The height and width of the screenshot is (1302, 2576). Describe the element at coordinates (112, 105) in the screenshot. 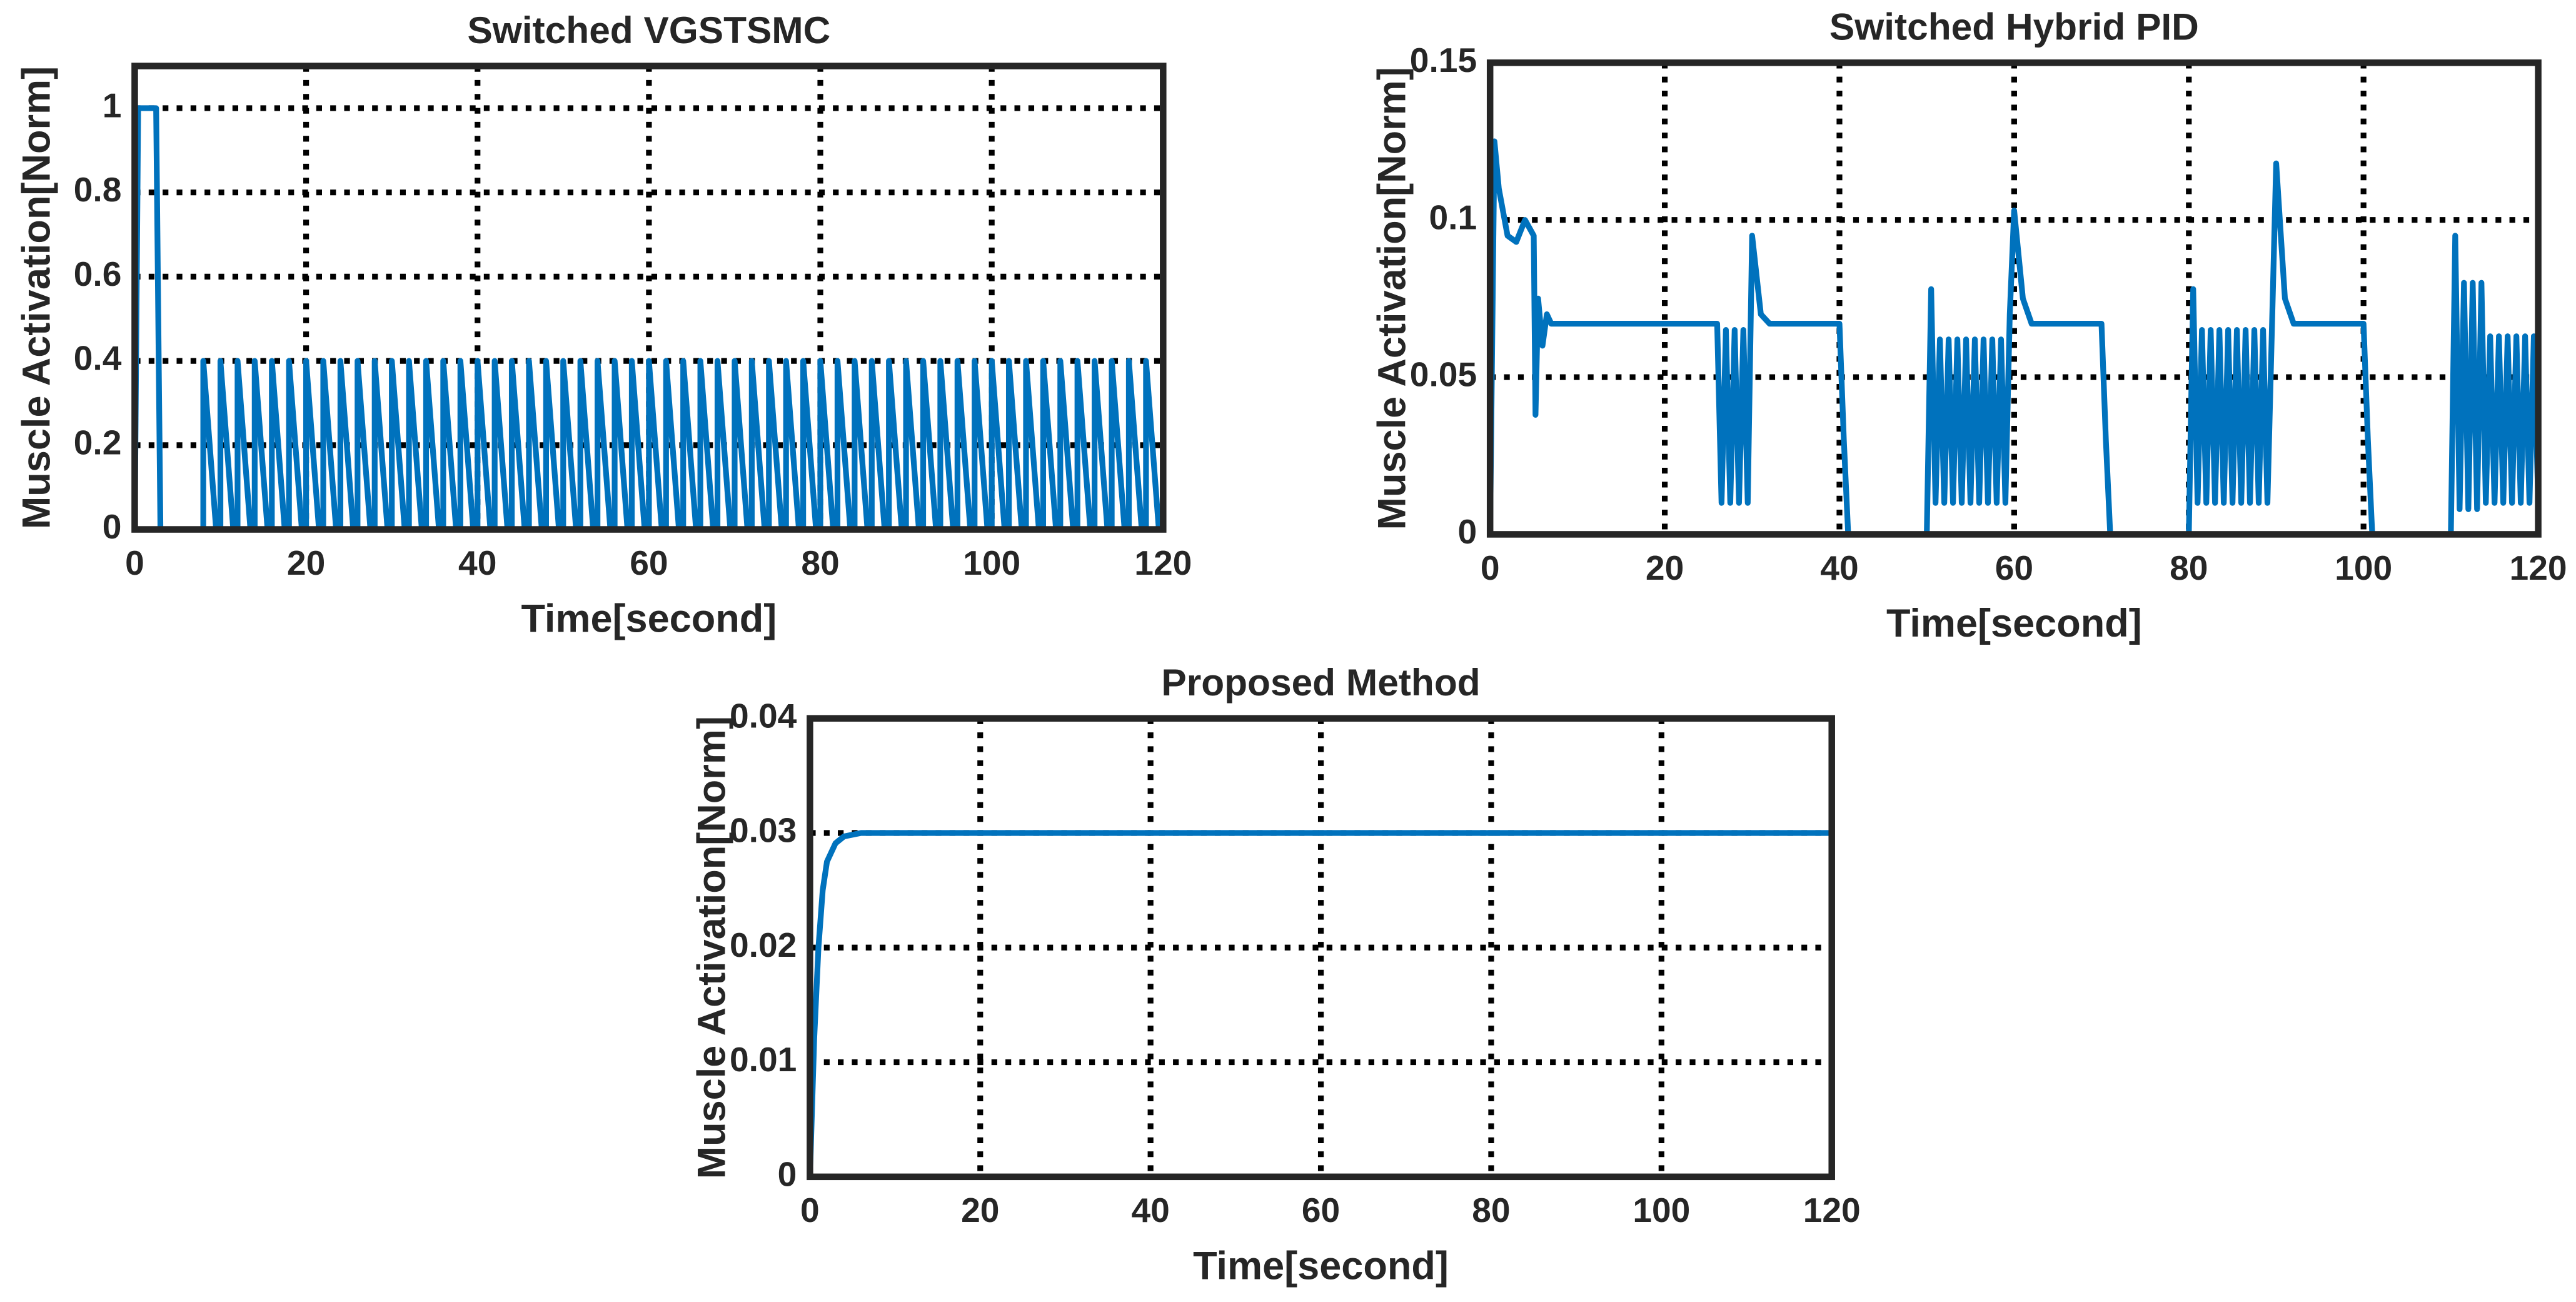

I see `y-tick-label: 1` at that location.